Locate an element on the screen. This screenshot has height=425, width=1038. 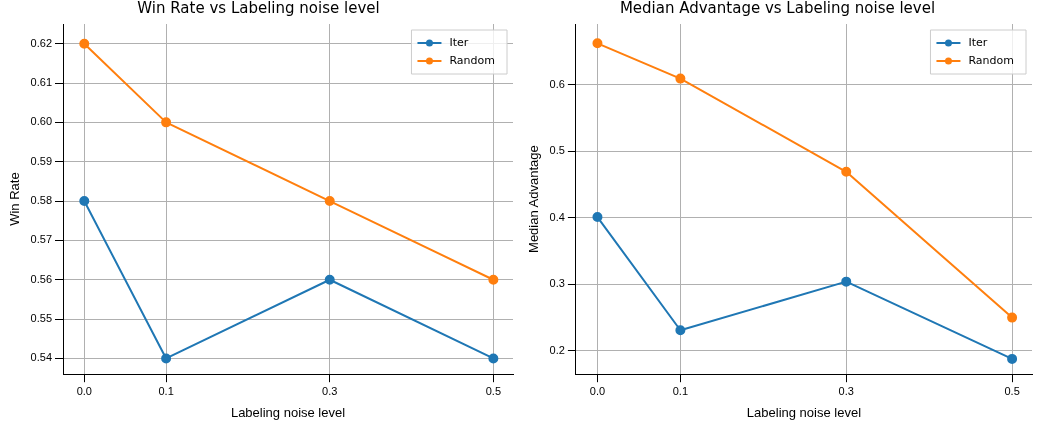
y-tick-label: 0.60 is located at coordinates (41, 121).